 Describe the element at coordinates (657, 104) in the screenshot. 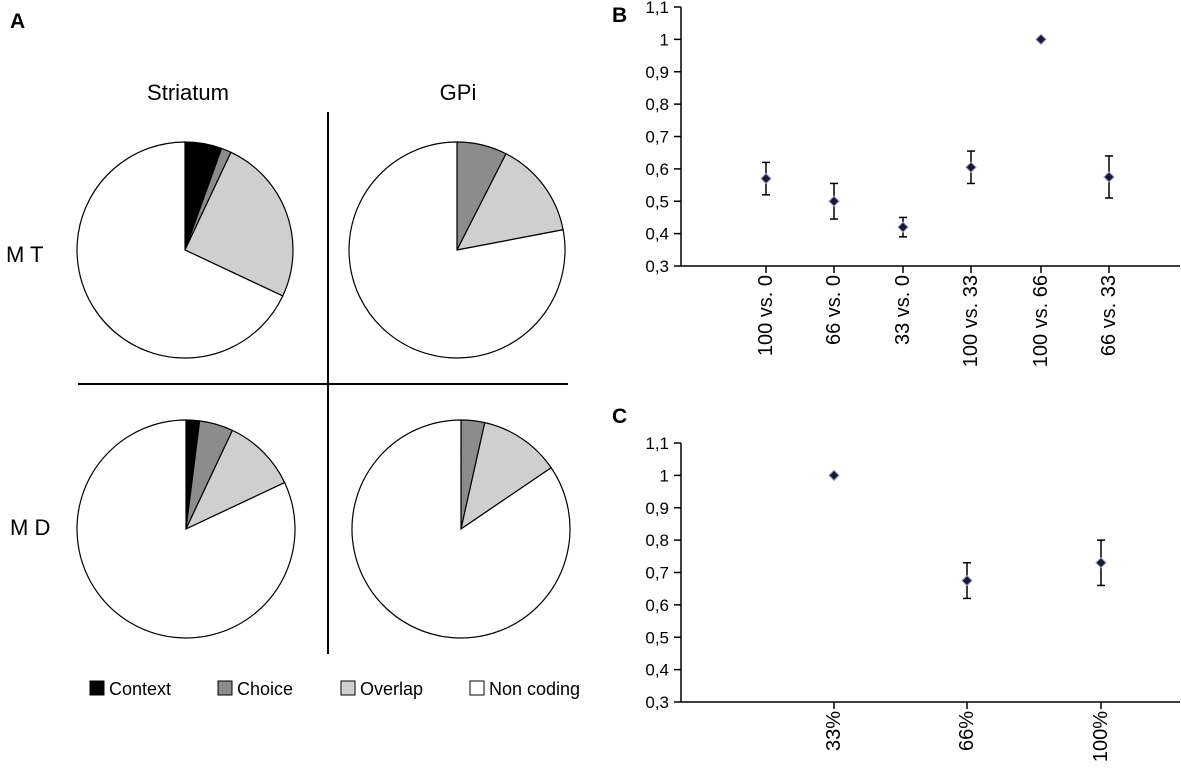

I see `chart-b-y-tick-label: 0,8` at that location.